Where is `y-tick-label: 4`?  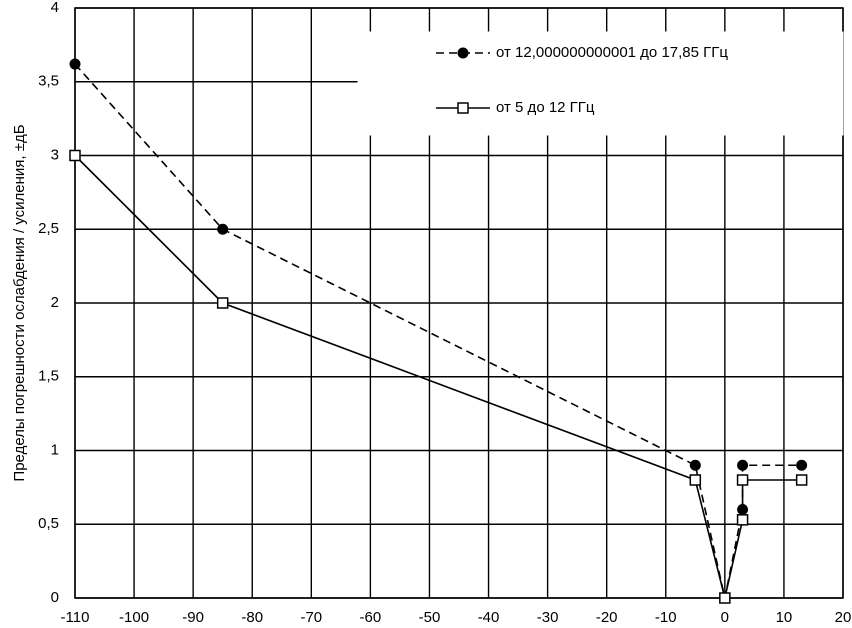
y-tick-label: 4 is located at coordinates (55, 8).